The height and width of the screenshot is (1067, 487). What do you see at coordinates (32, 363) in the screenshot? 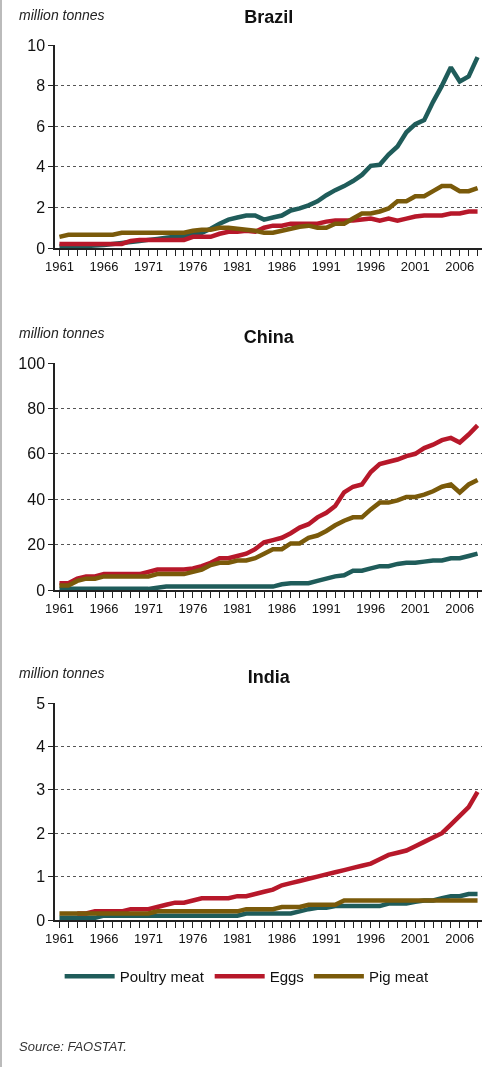
I see `y-tick-label: 100` at bounding box center [32, 363].